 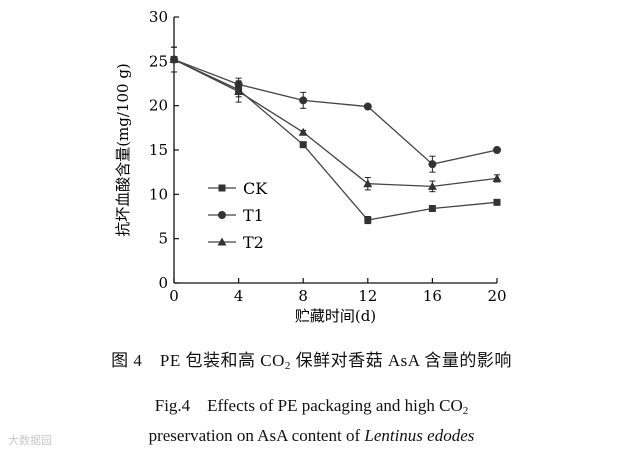 I want to click on caption-cn-sub: 2, so click(x=287, y=366).